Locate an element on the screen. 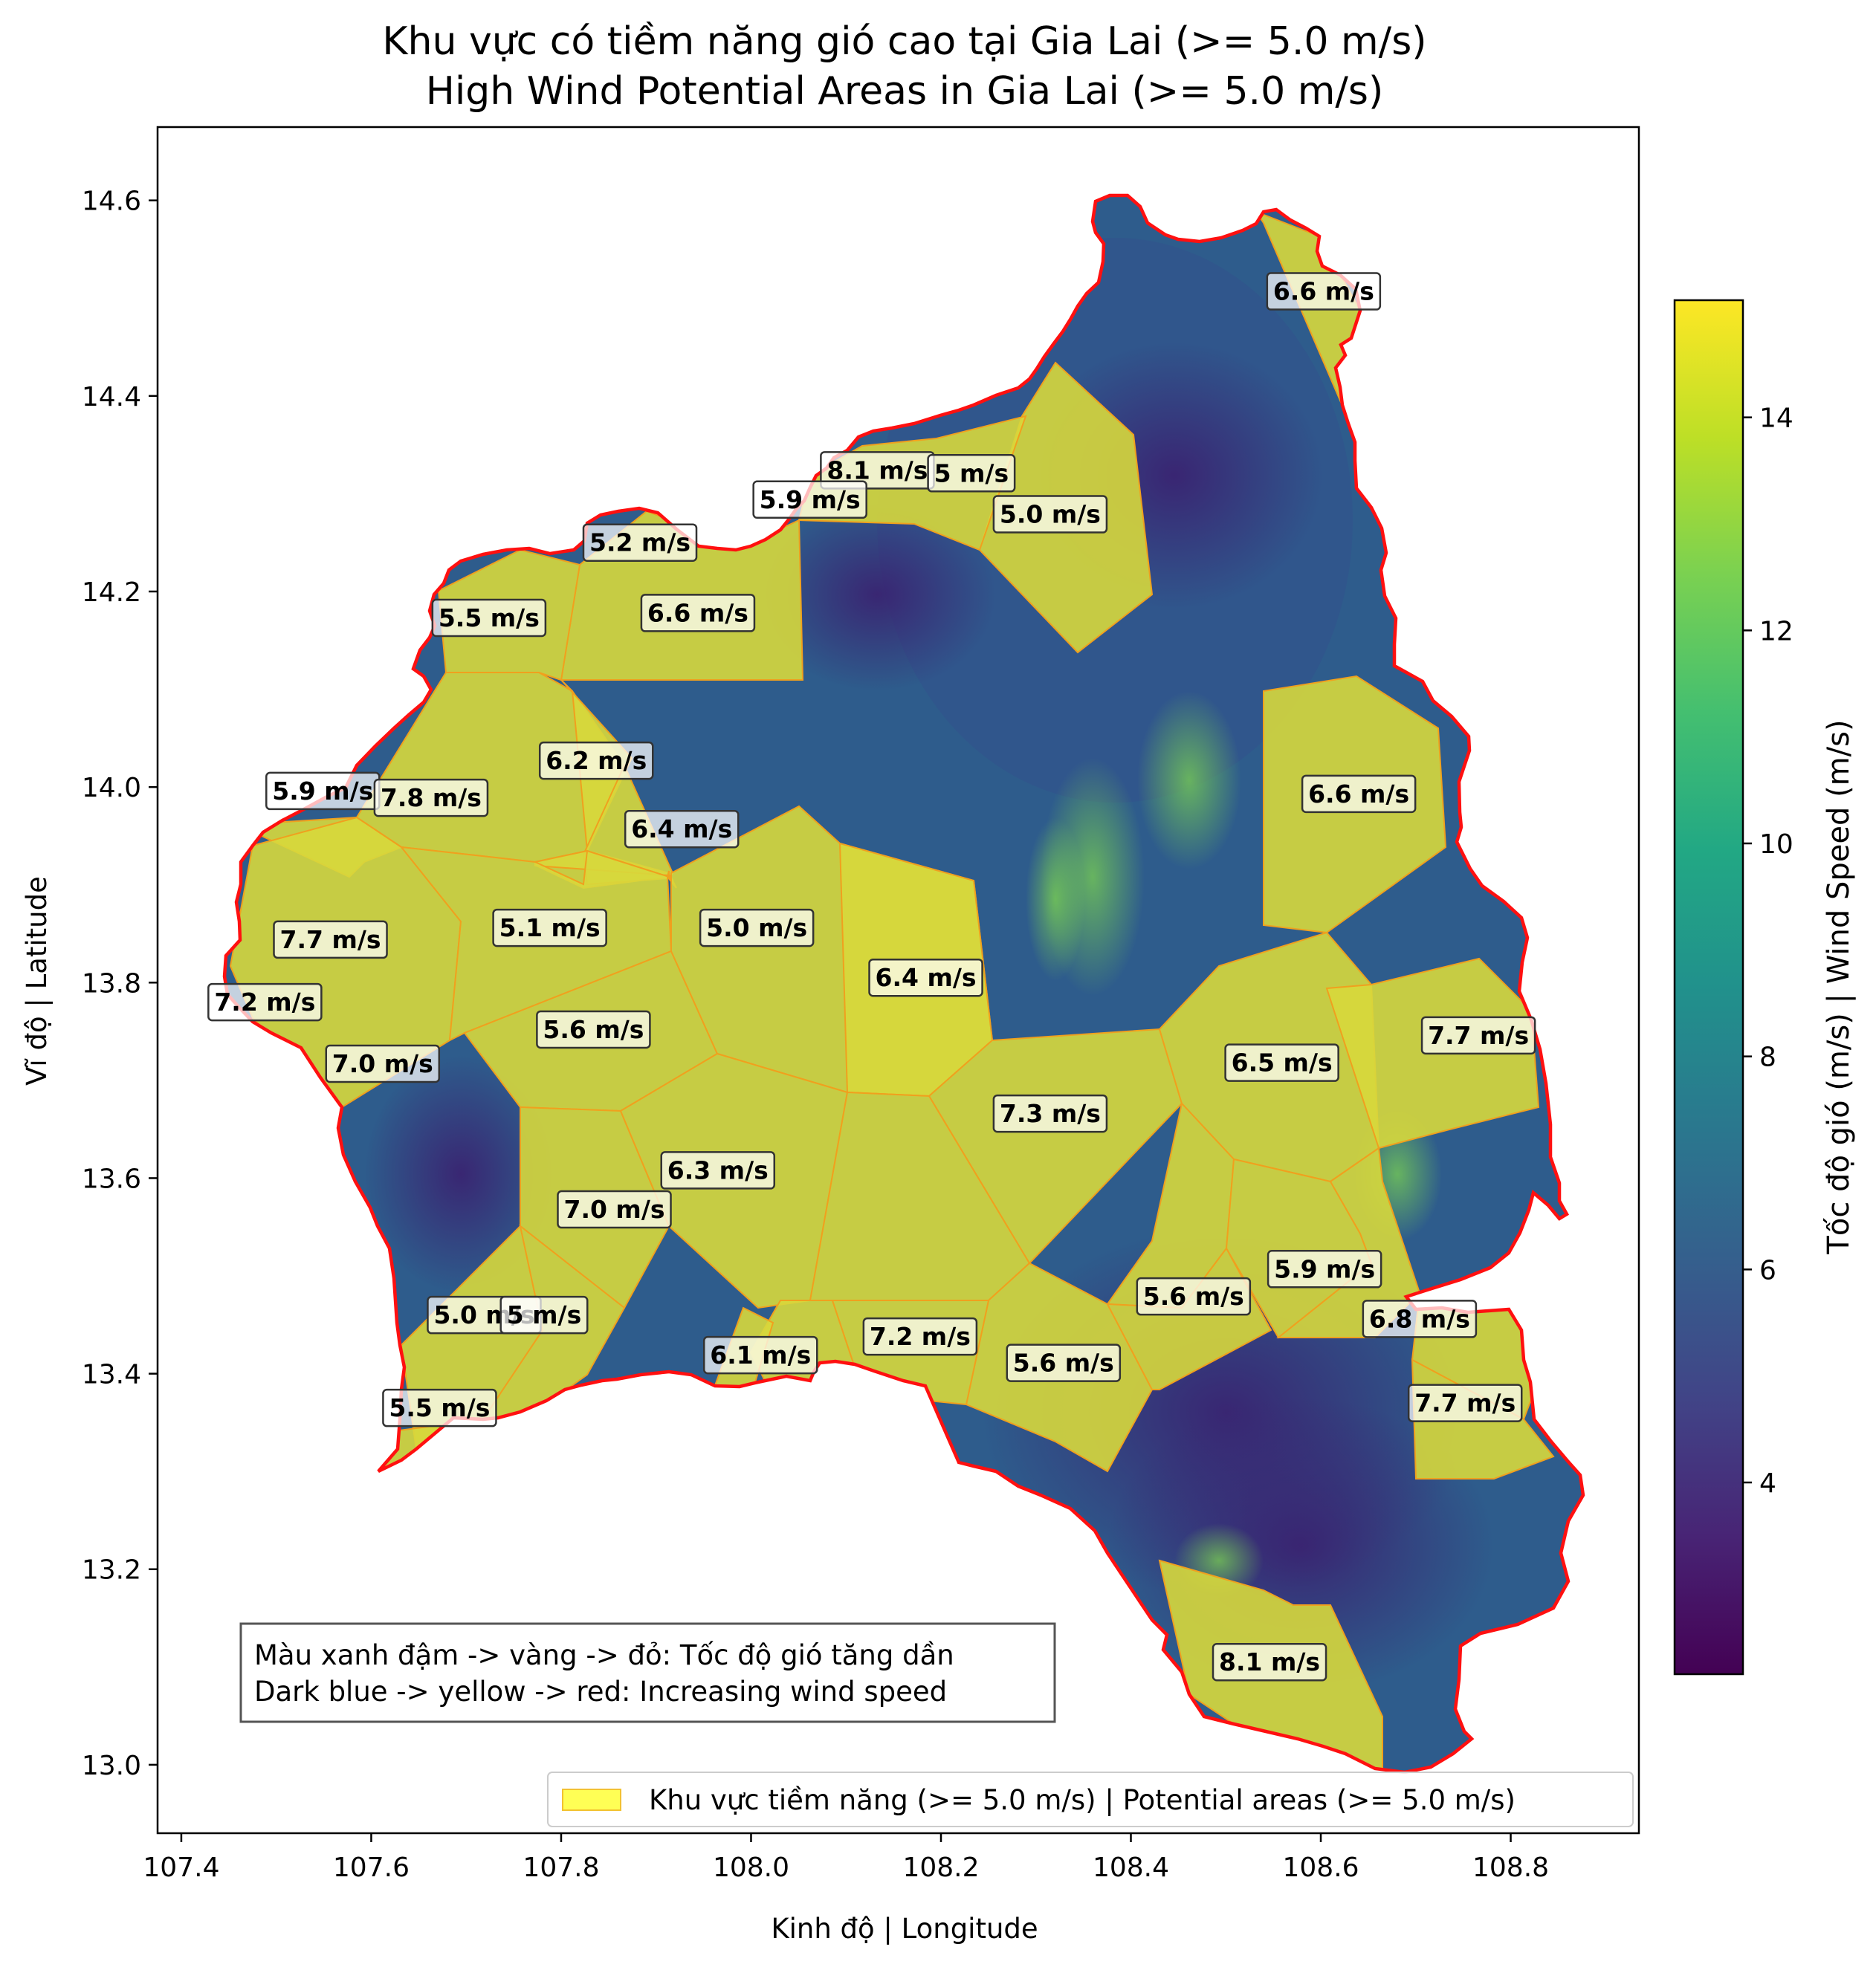  x-tick-label: 107.6 is located at coordinates (371, 1868).